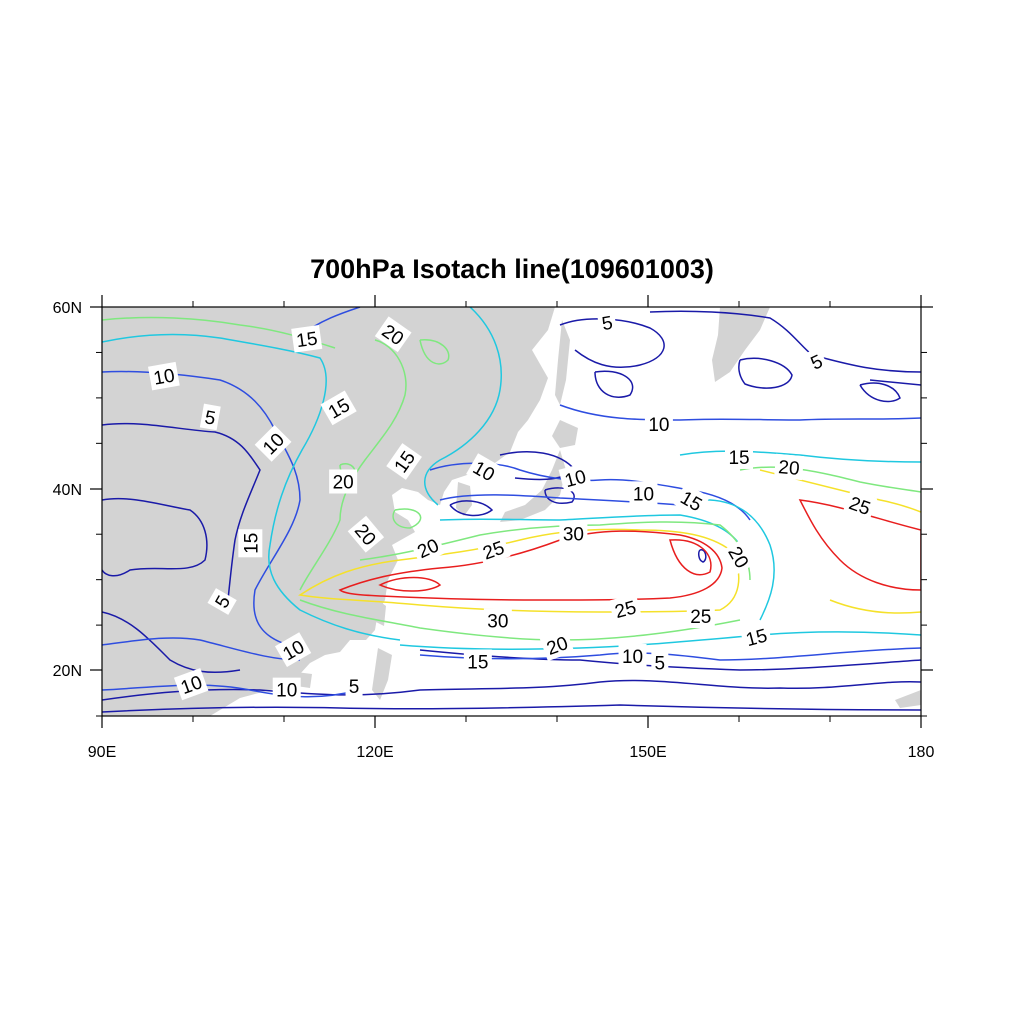 The image size is (1024, 1024). Describe the element at coordinates (374, 752) in the screenshot. I see `x-tick-label: 120E` at that location.